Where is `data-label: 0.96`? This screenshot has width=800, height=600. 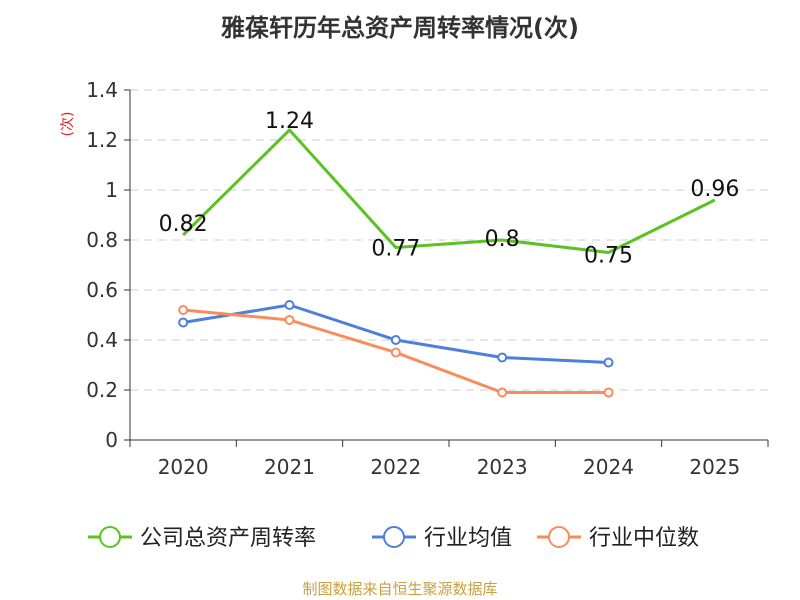 data-label: 0.96 is located at coordinates (714, 189).